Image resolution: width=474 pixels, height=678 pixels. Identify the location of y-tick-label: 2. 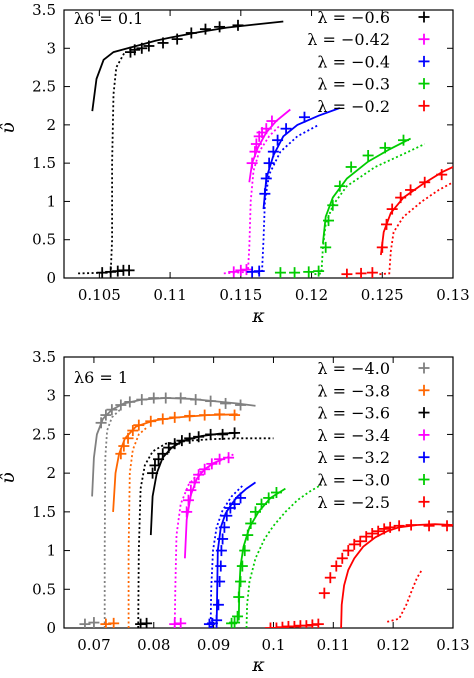
(51, 473).